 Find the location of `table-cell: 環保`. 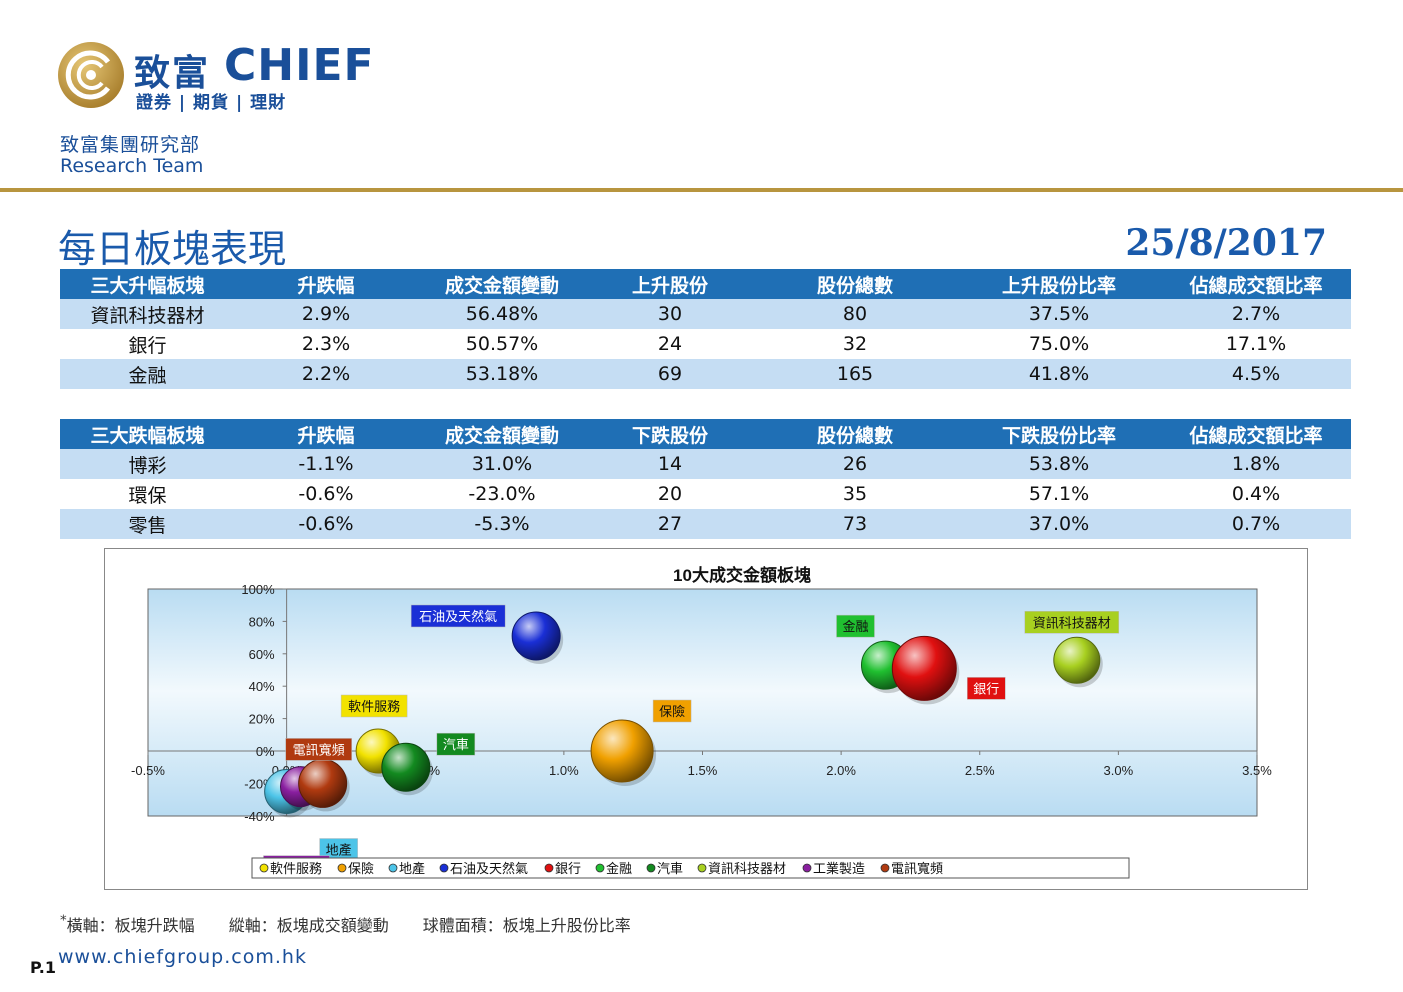

table-cell: 環保 is located at coordinates (147, 494).